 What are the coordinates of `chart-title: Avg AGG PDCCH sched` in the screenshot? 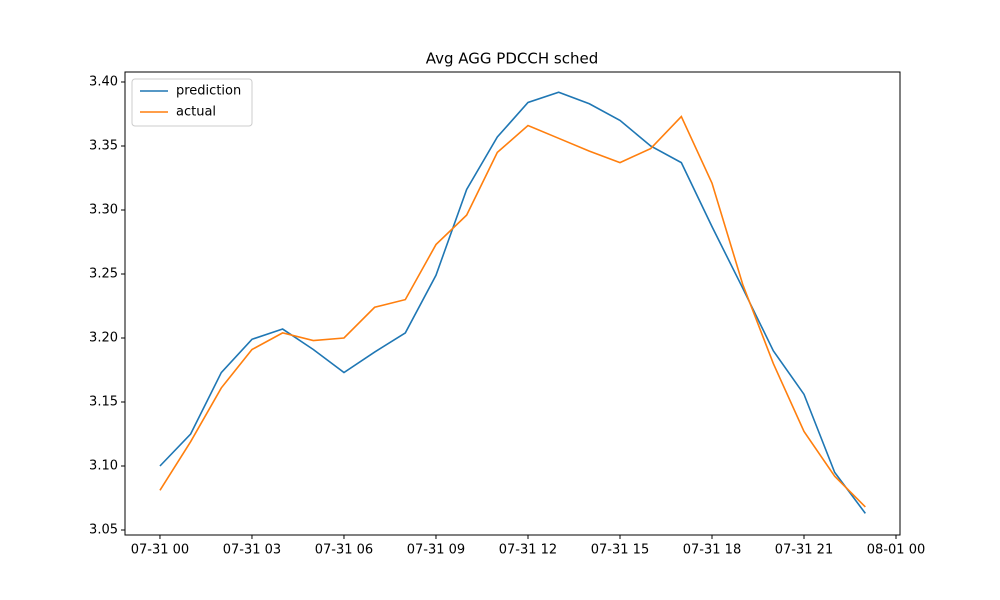 It's located at (512, 59).